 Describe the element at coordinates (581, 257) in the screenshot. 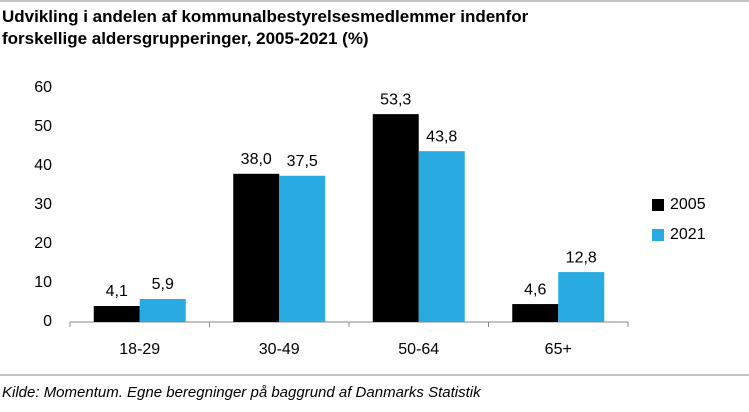

I see `value-label: 12,8` at that location.